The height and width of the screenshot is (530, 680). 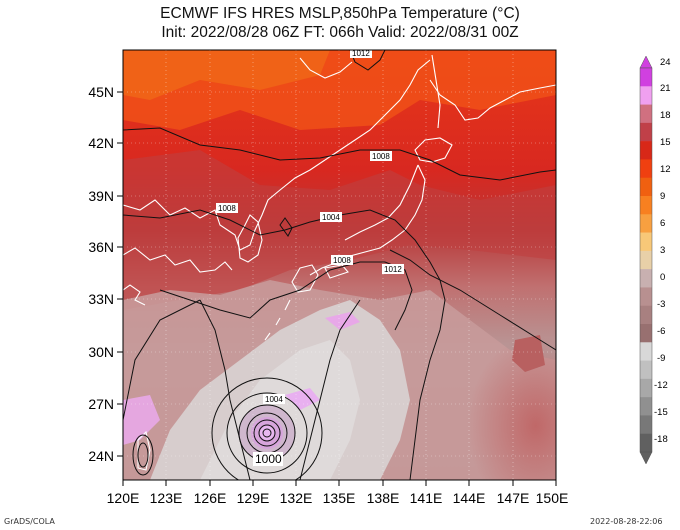 What do you see at coordinates (101, 352) in the screenshot?
I see `lat-label: 30N` at bounding box center [101, 352].